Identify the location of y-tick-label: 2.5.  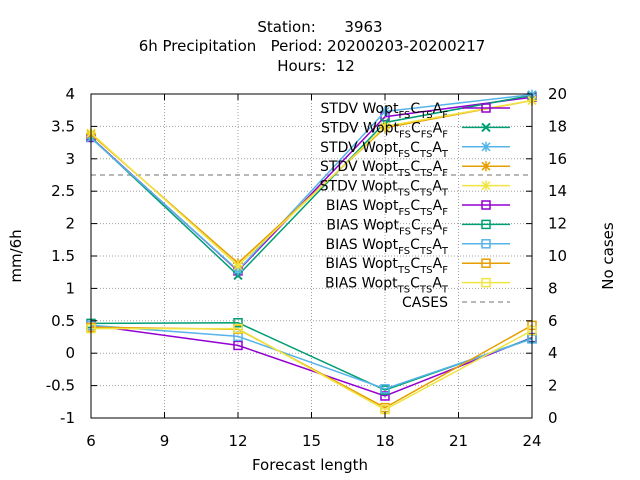
(63, 191).